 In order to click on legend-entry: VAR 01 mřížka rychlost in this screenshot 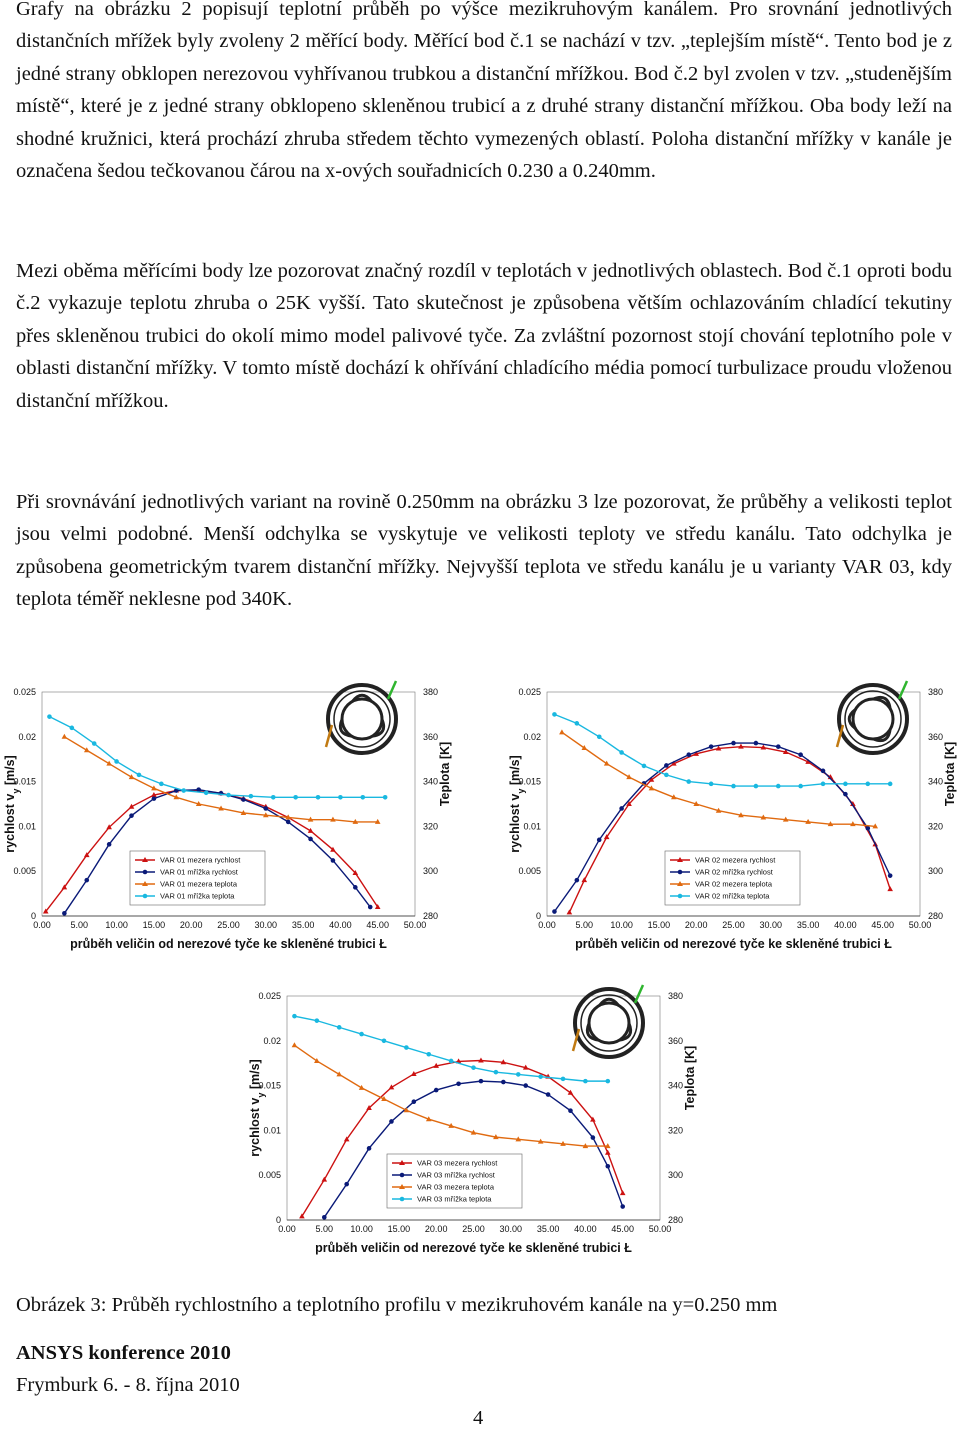, I will do `click(199, 872)`.